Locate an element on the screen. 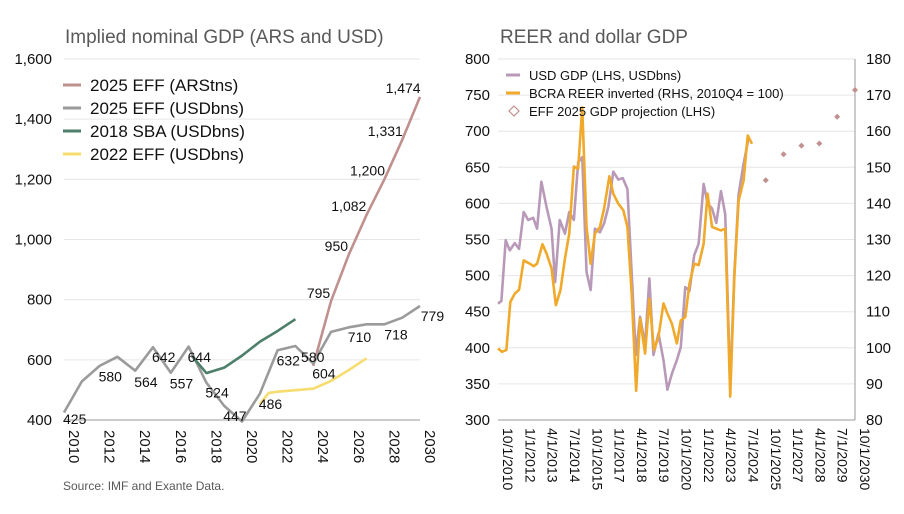 The image size is (904, 514). y2-tick-label: 100 is located at coordinates (878, 348).